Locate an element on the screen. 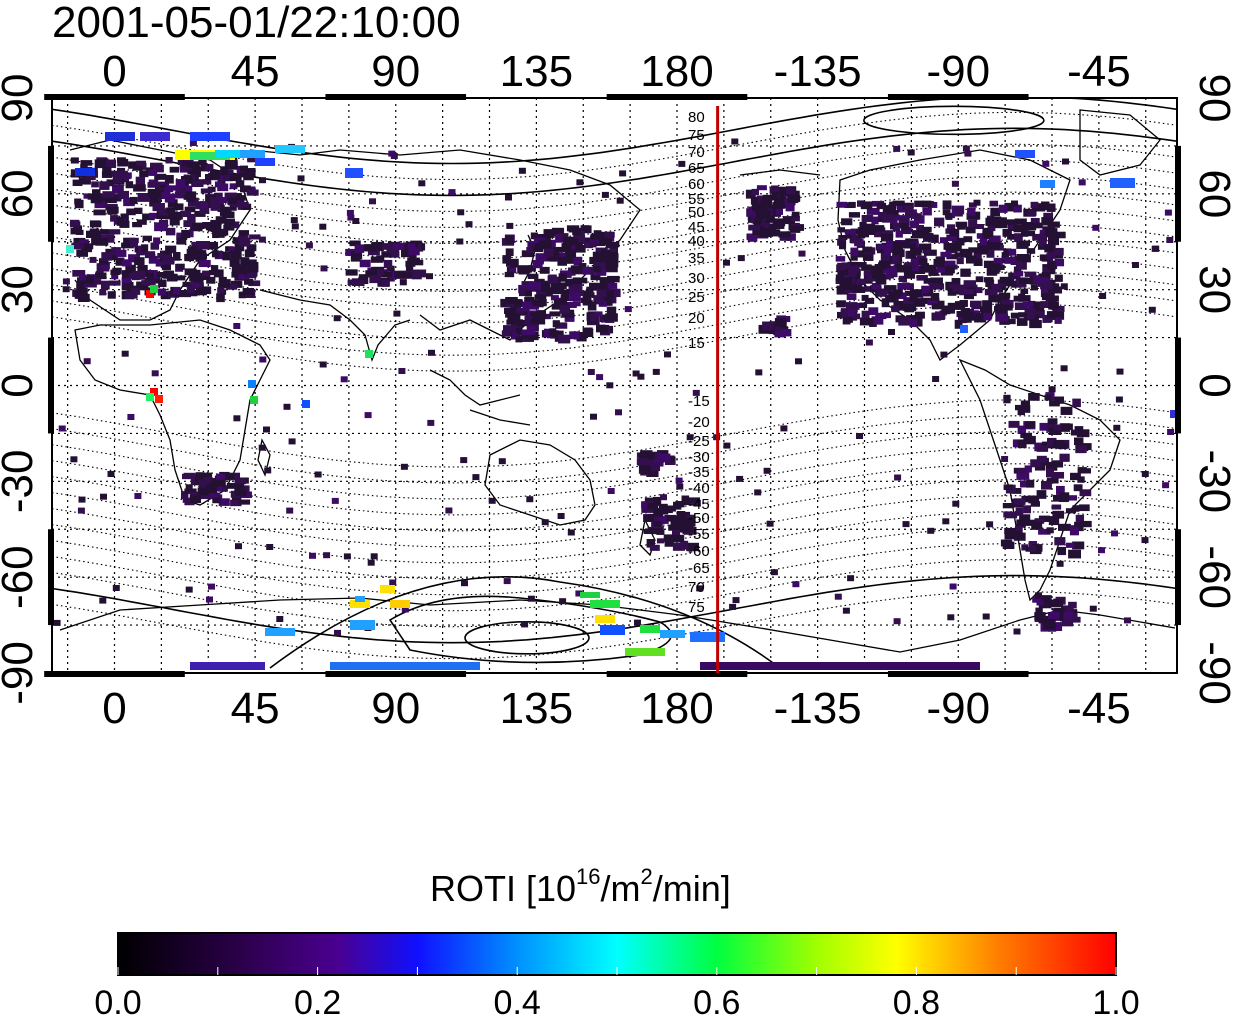 The width and height of the screenshot is (1240, 1024). north-pole-contour is located at coordinates (954, 120).